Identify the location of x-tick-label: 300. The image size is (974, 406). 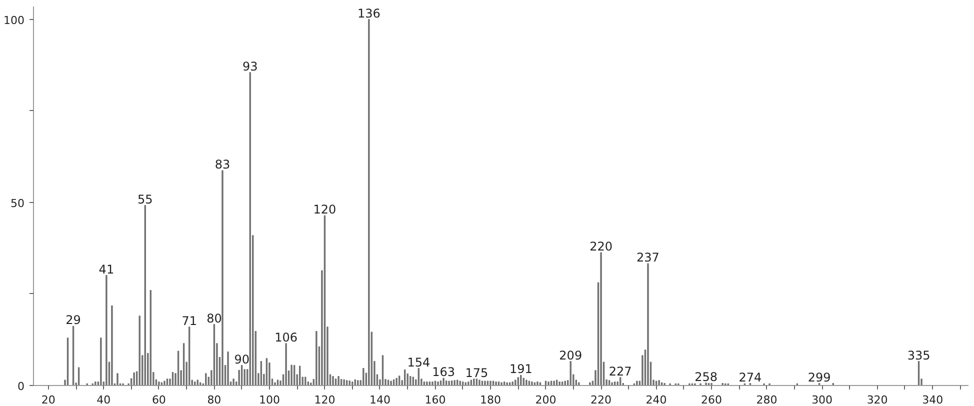
(822, 400).